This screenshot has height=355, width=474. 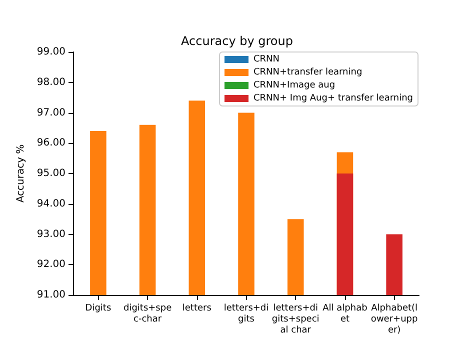 What do you see at coordinates (51, 295) in the screenshot?
I see `y-tick-label: 91.00` at bounding box center [51, 295].